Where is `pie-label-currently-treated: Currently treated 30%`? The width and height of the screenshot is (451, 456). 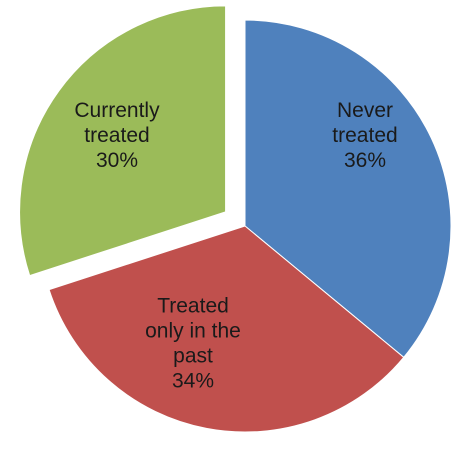 pie-label-currently-treated: Currently treated 30% is located at coordinates (117, 135).